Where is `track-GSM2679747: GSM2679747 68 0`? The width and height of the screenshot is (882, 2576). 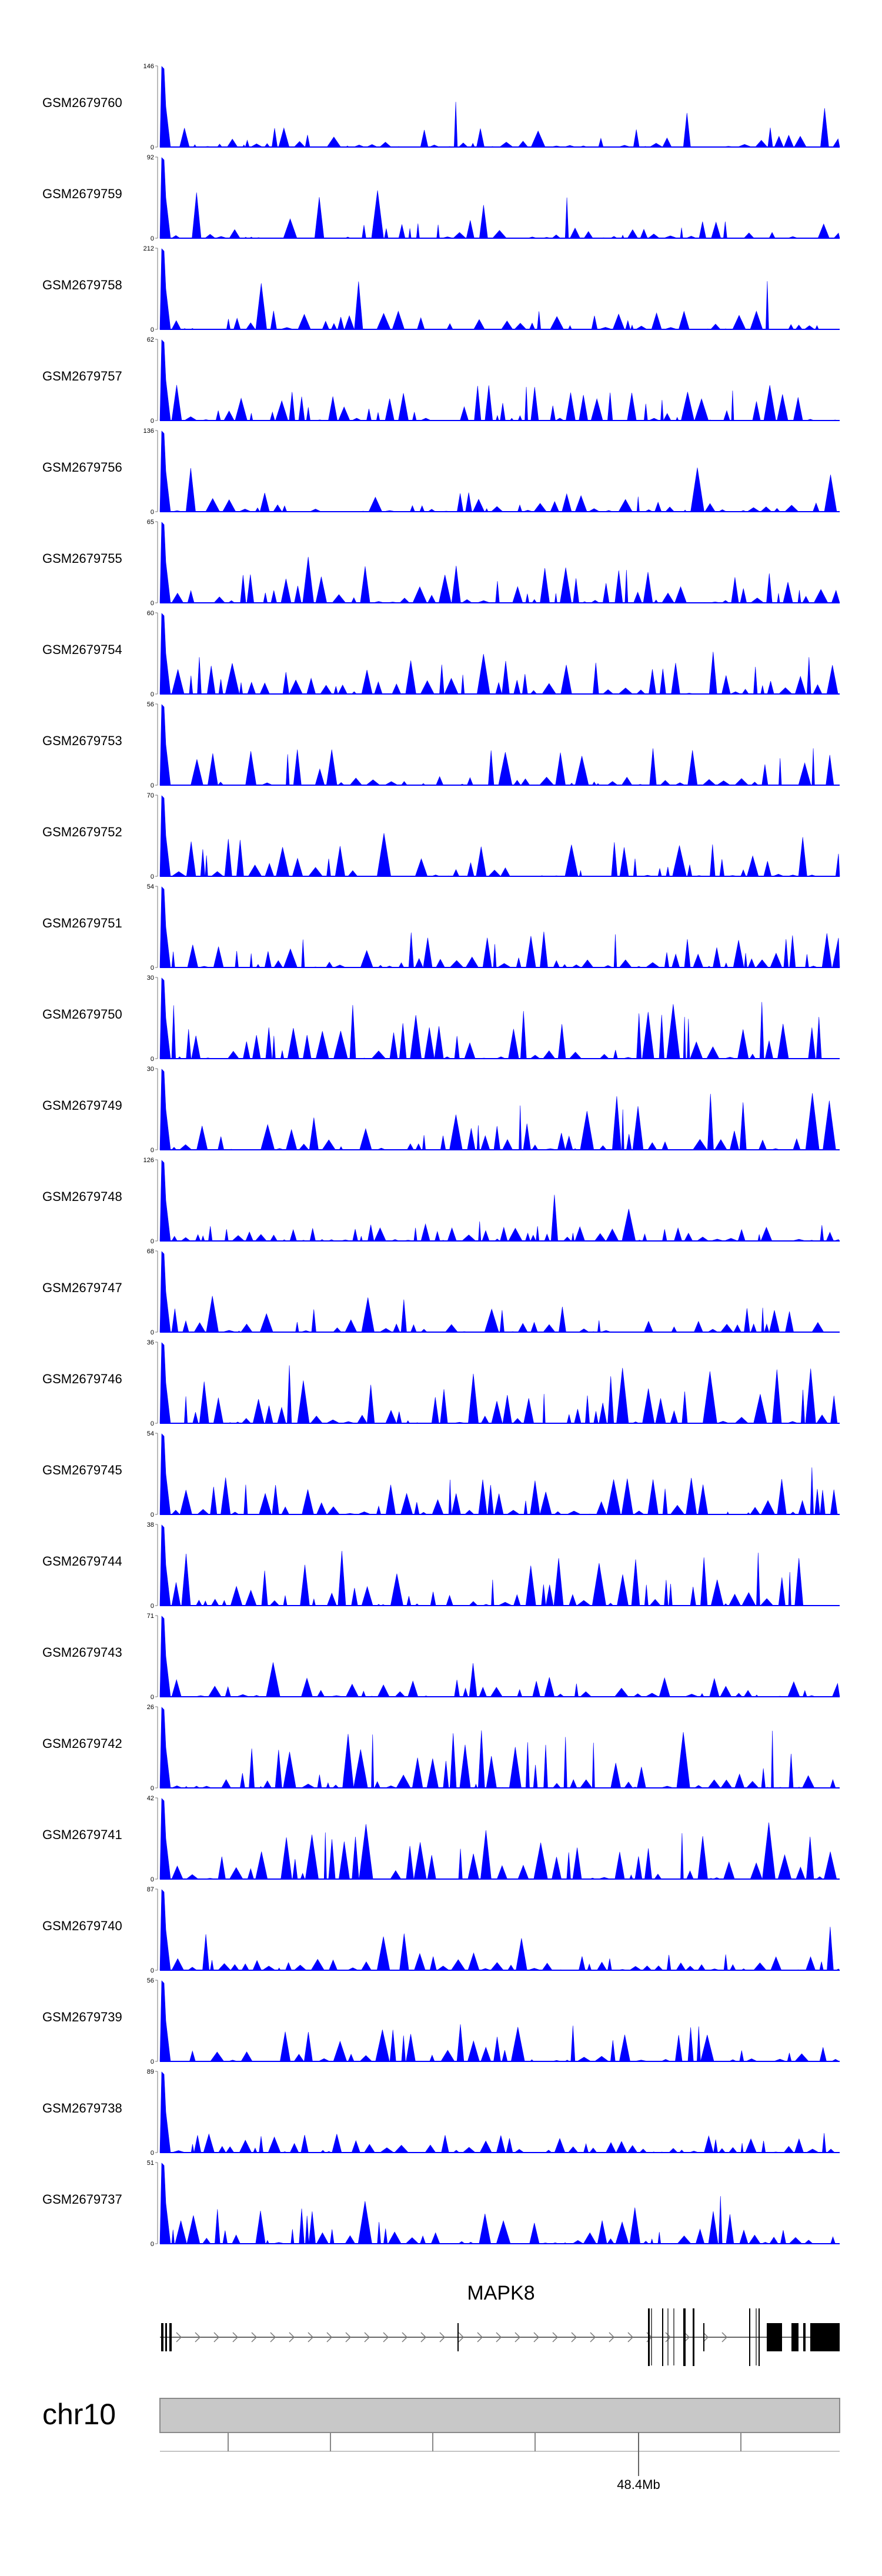
track-GSM2679747: GSM2679747 68 0 is located at coordinates (441, 1292).